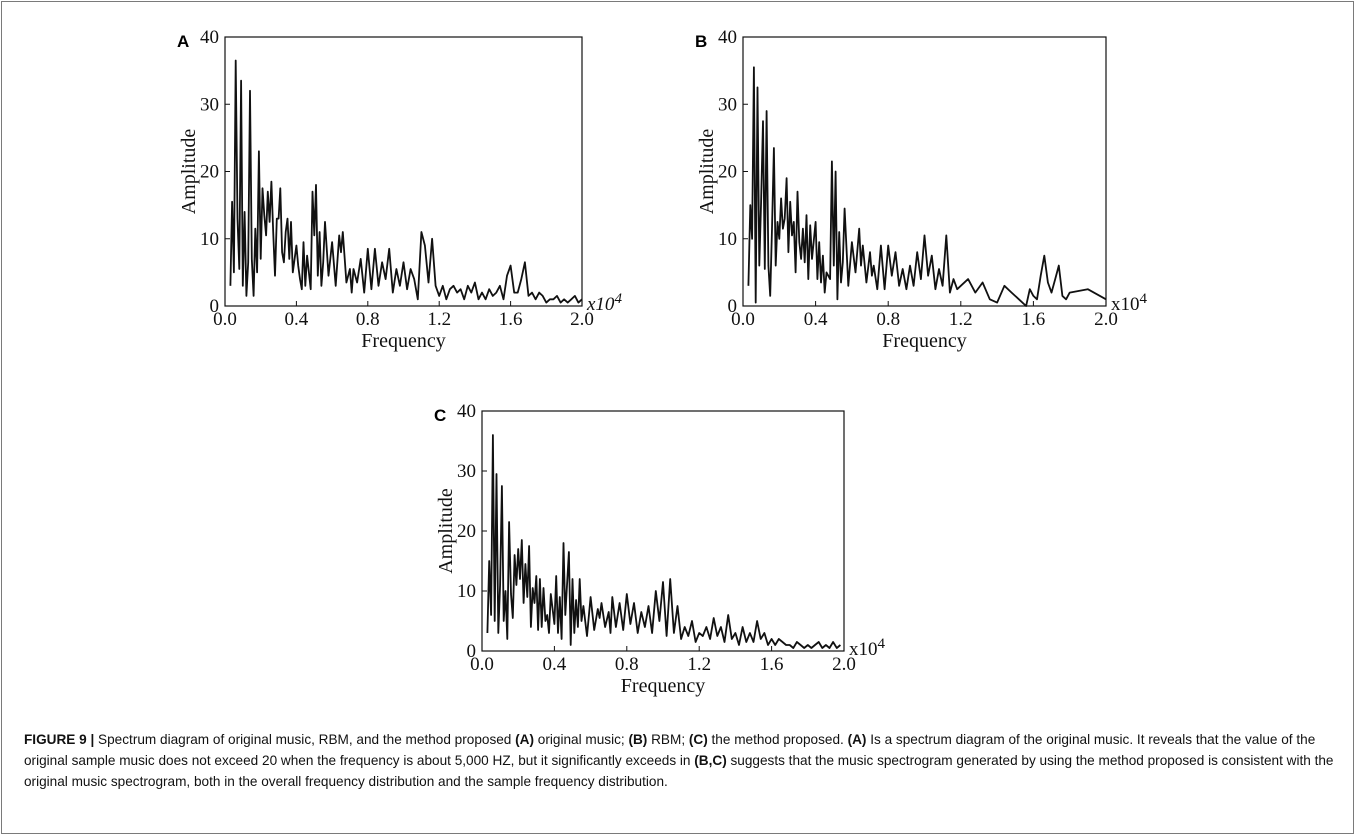 Image resolution: width=1357 pixels, height=837 pixels. Describe the element at coordinates (638, 739) in the screenshot. I see `caption-ref: (B)` at that location.